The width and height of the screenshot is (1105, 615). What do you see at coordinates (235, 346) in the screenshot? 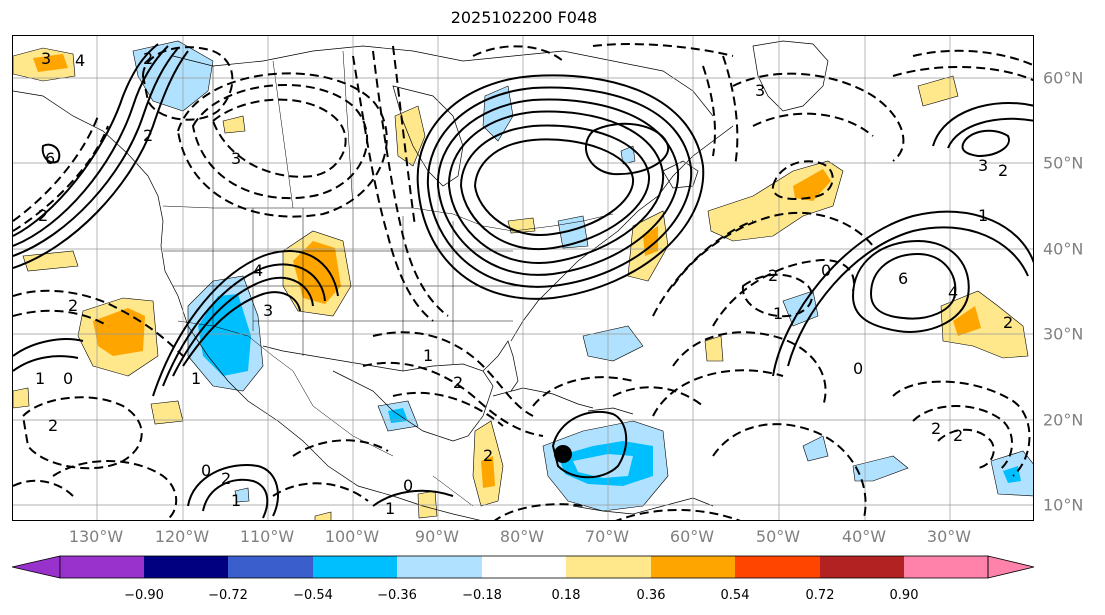
I see `border-us-mexico` at bounding box center [235, 346].